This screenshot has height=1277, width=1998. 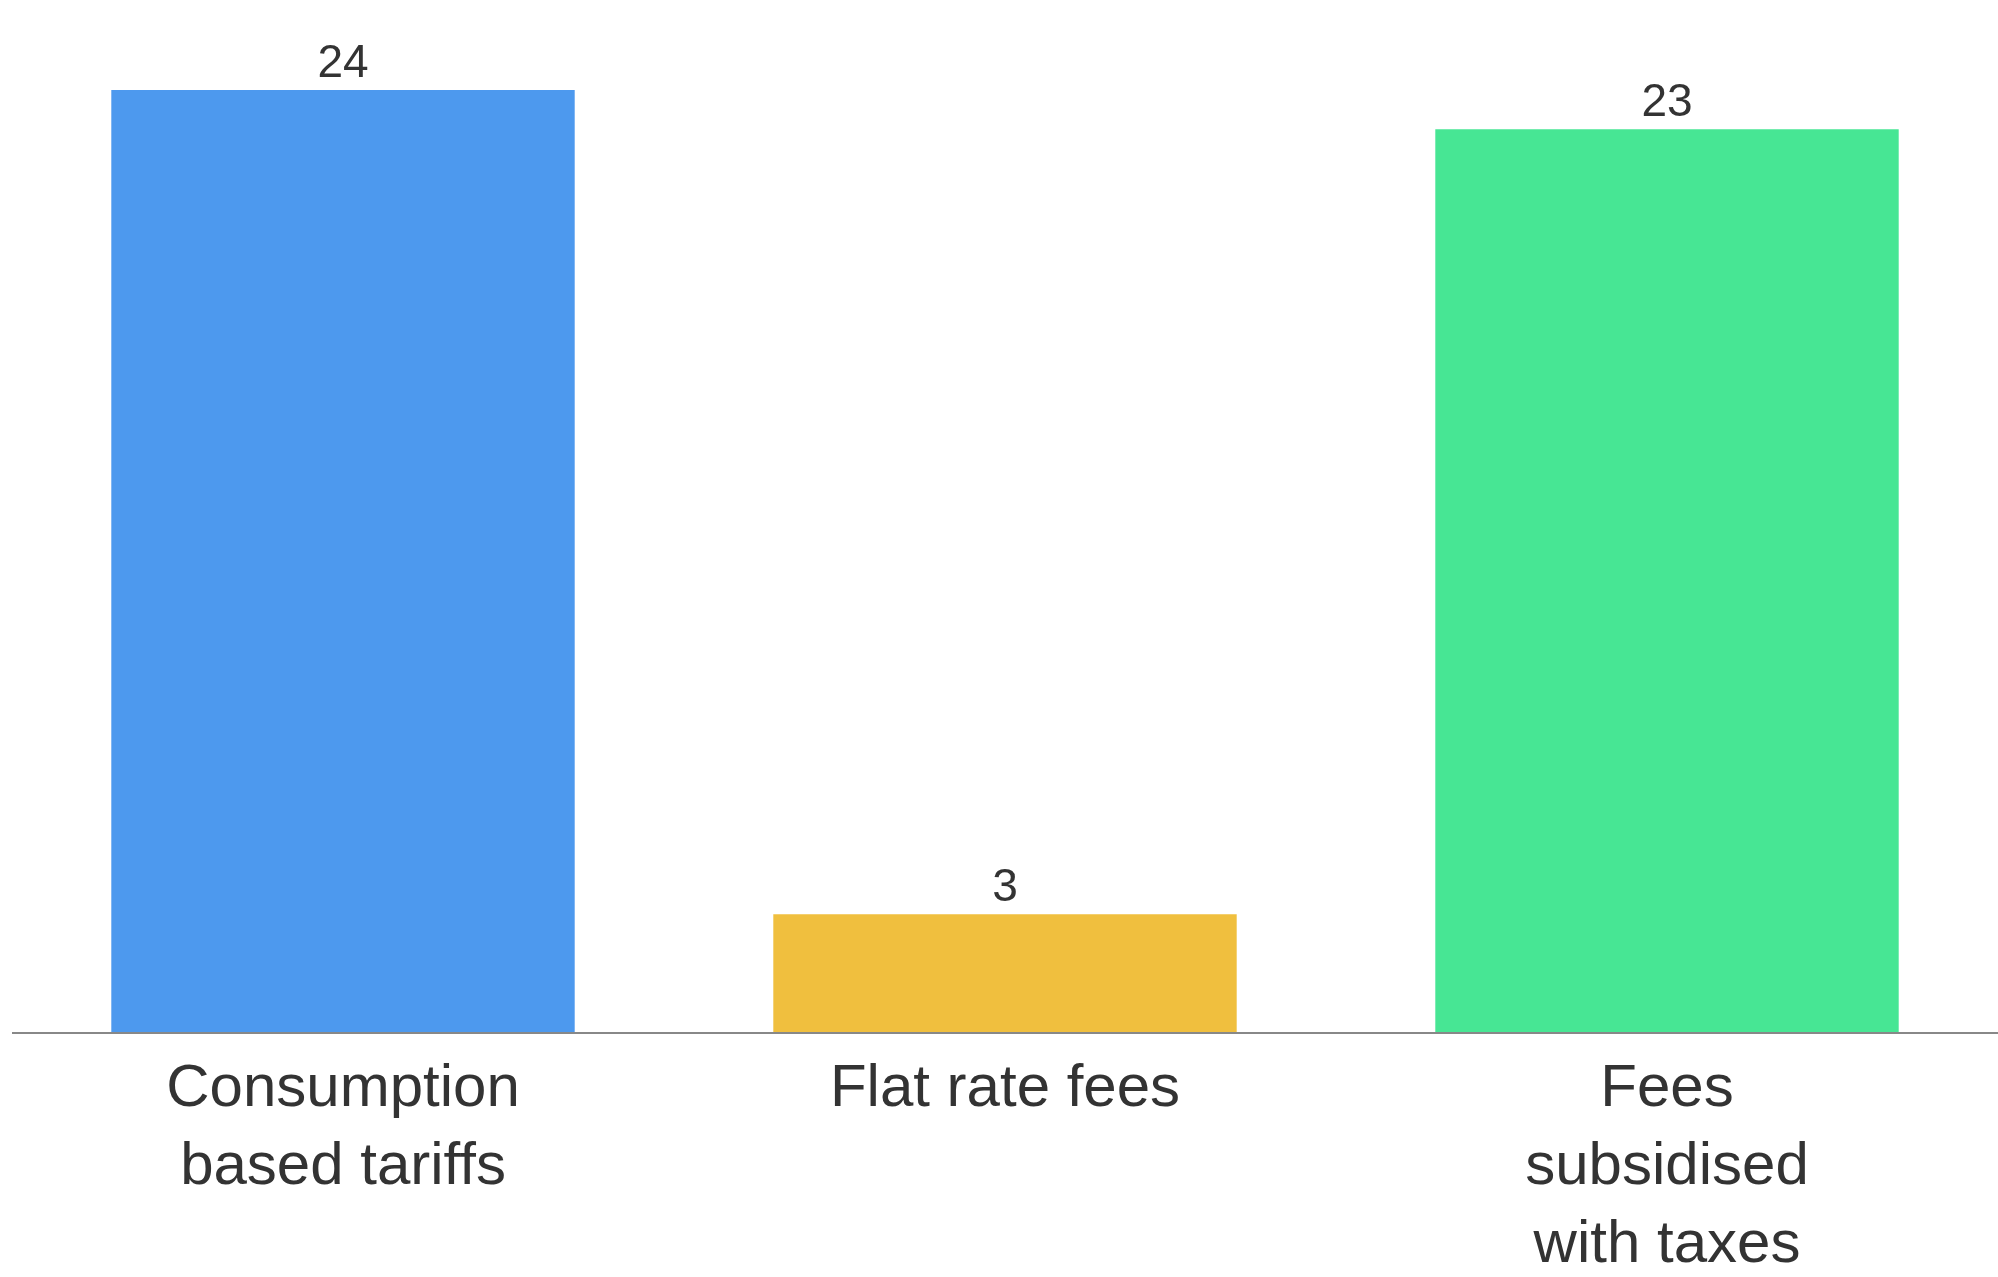 What do you see at coordinates (1005, 885) in the screenshot?
I see `data-label: 3` at bounding box center [1005, 885].